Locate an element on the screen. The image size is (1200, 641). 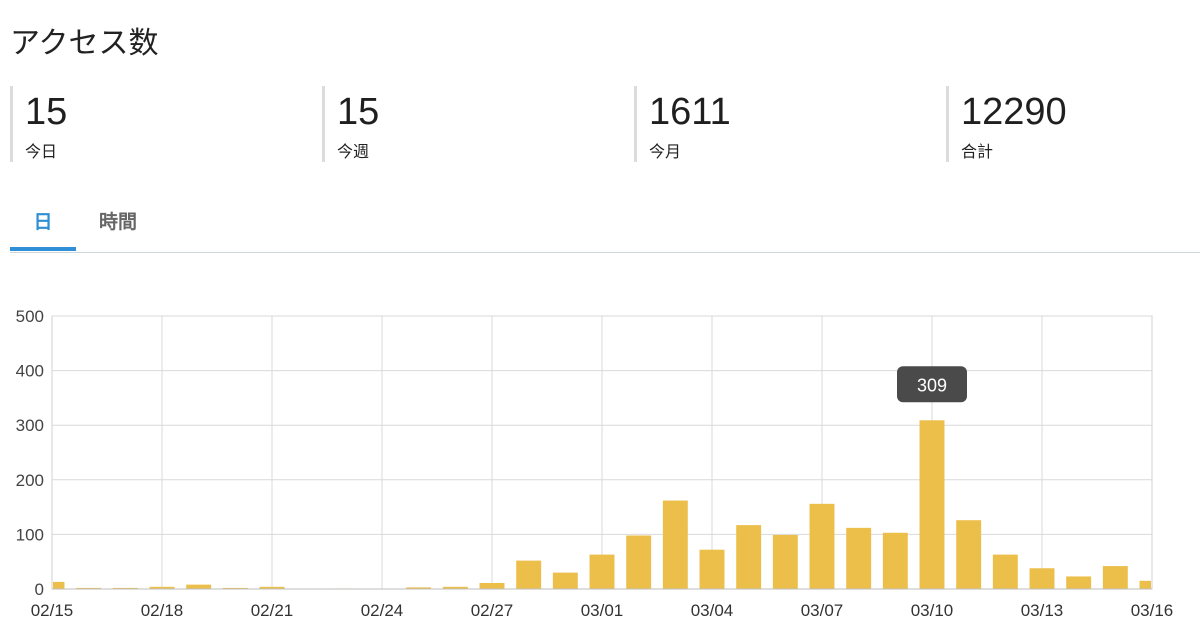
stat-today: 15 今日 is located at coordinates (160, 124).